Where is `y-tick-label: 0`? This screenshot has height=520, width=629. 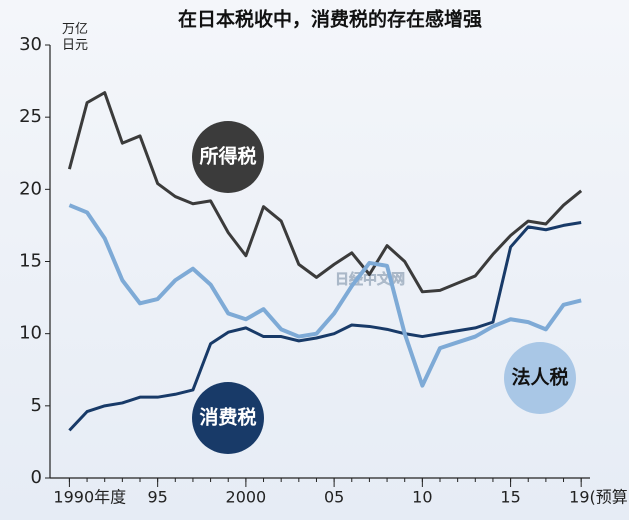 y-tick-label: 0 is located at coordinates (36, 477).